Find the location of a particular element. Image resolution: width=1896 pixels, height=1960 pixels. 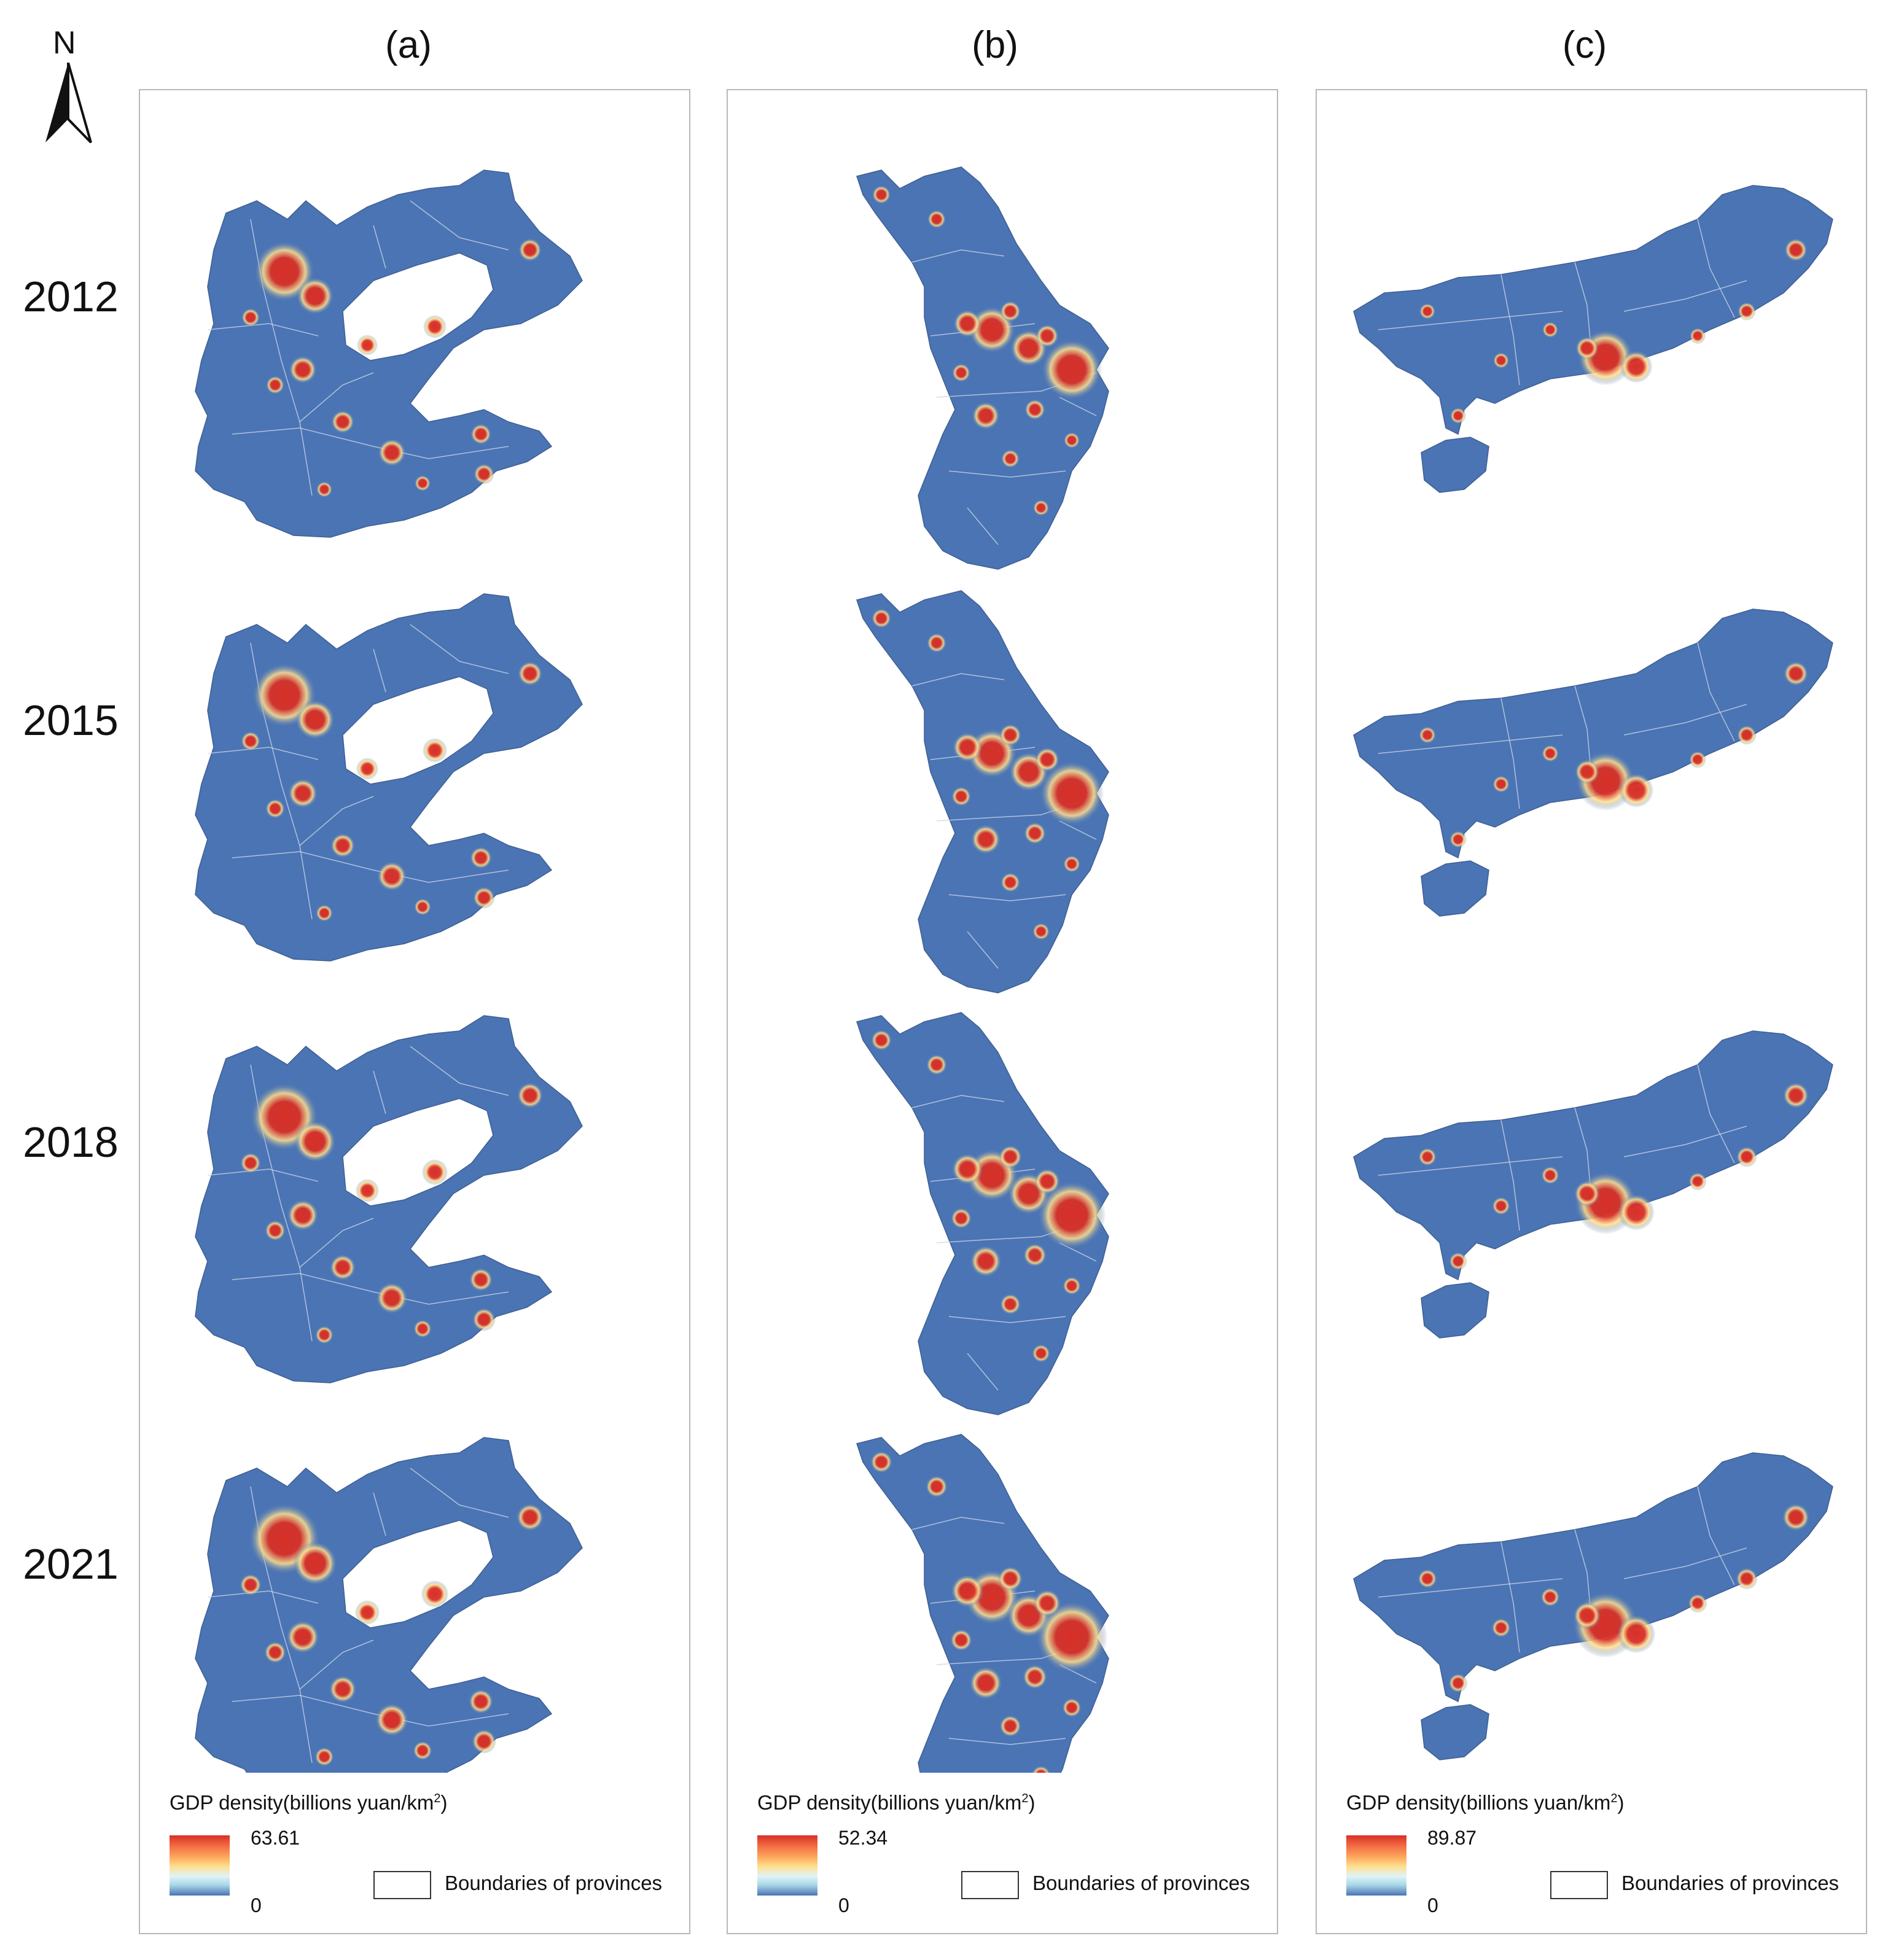

legend-boundary-swatch-c is located at coordinates (1579, 1885).